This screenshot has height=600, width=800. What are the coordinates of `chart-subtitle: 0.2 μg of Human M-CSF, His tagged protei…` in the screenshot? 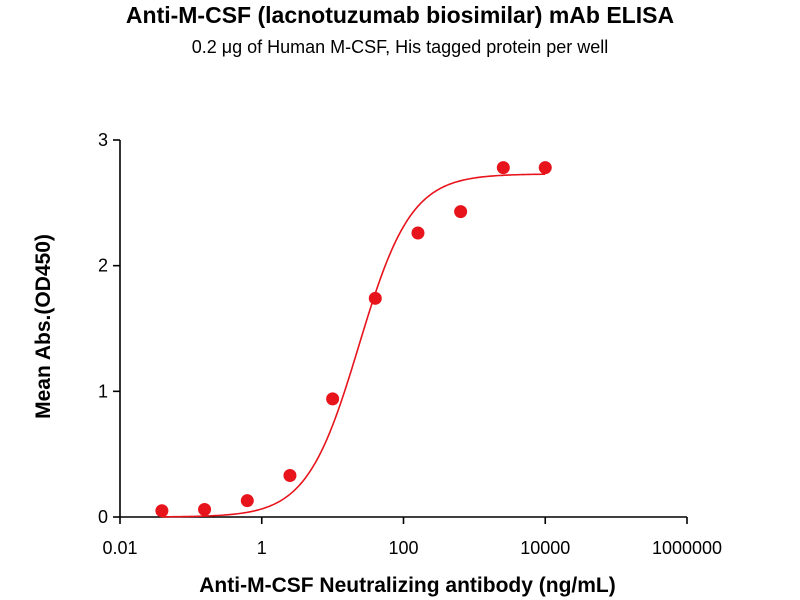 It's located at (400, 47).